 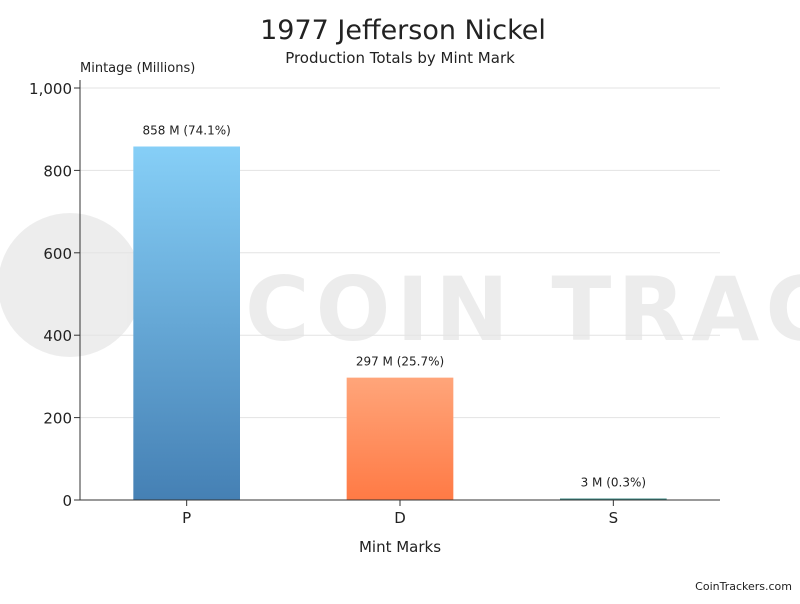 What do you see at coordinates (613, 483) in the screenshot?
I see `bar-data-label: 3 M (0.3%)` at bounding box center [613, 483].